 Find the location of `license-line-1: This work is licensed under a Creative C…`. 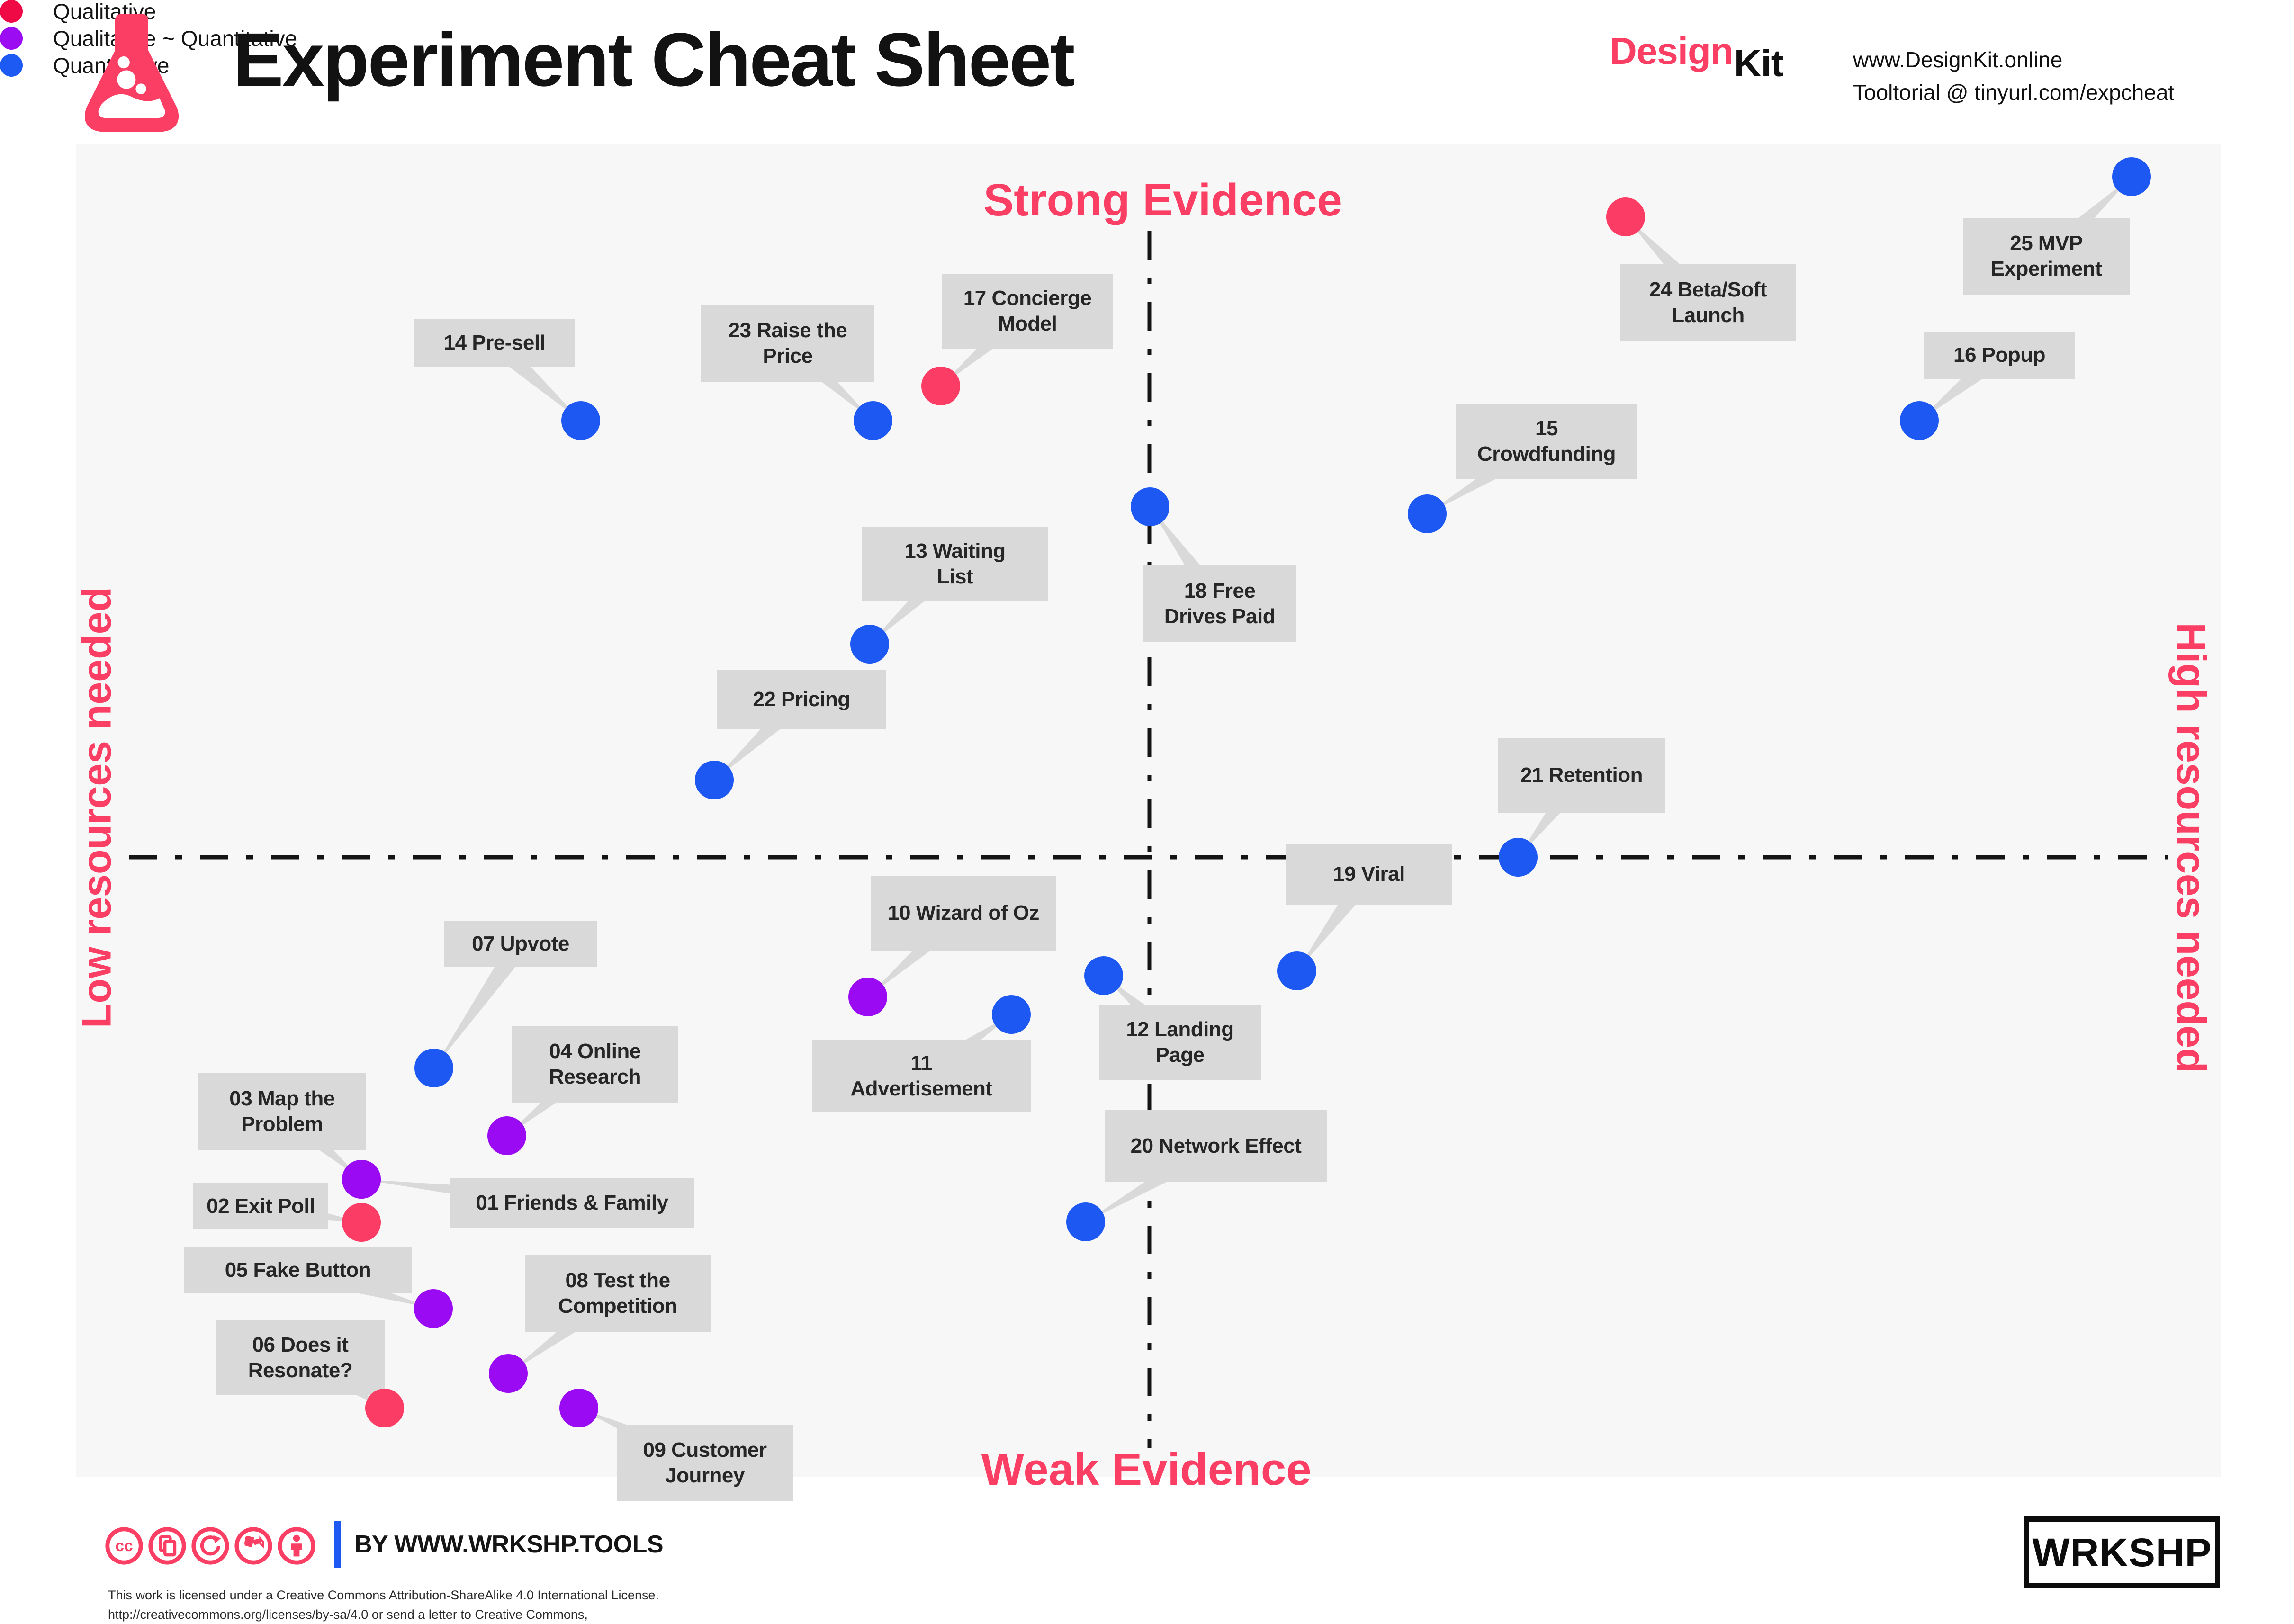

license-line-1: This work is licensed under a Creative C… is located at coordinates (383, 1595).